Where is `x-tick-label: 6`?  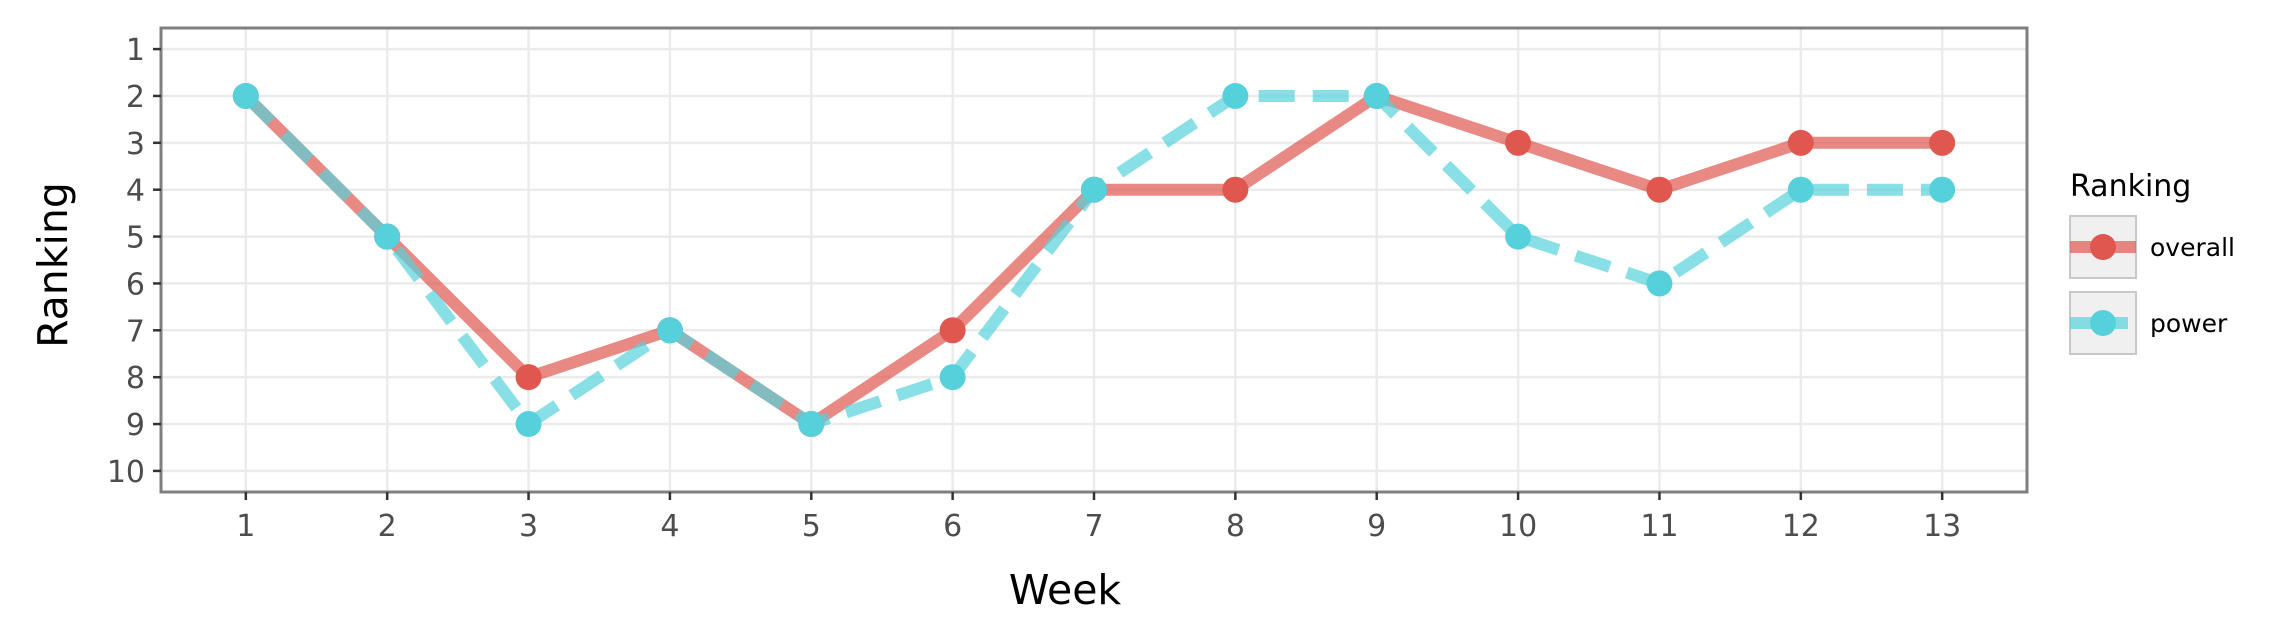
x-tick-label: 6 is located at coordinates (952, 526).